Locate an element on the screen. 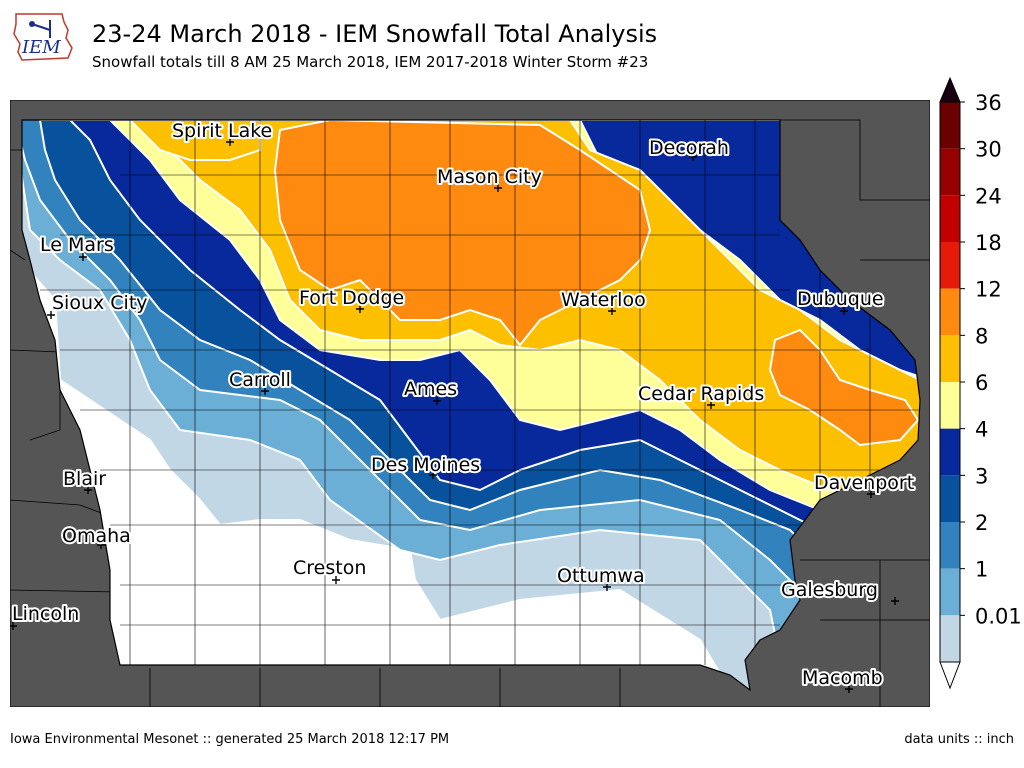 The image size is (1024, 768). colorbar-bottom-arrow is located at coordinates (950, 675).